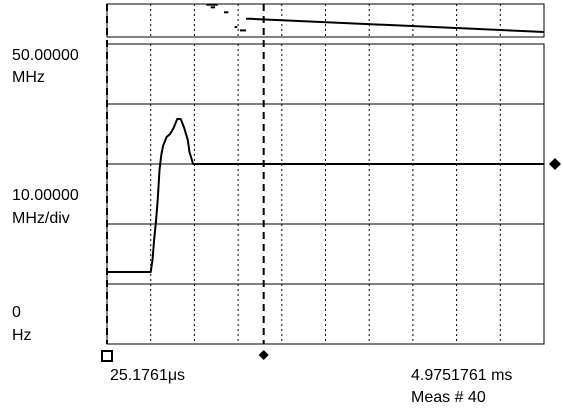  What do you see at coordinates (555, 164) in the screenshot?
I see `trace-level-diamond` at bounding box center [555, 164].